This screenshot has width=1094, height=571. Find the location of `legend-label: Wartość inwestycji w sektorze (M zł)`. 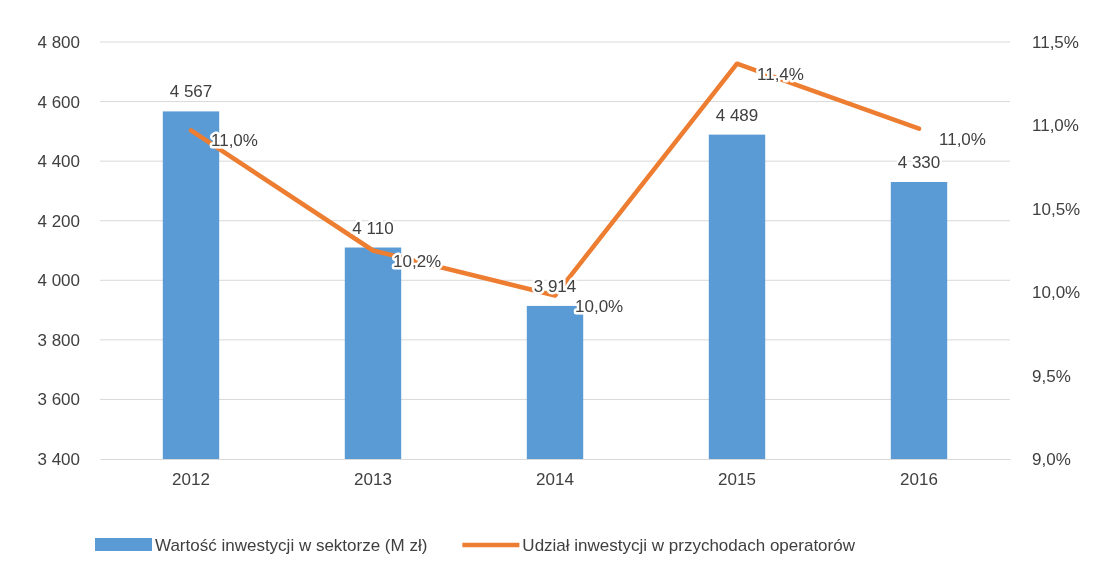

legend-label: Wartość inwestycji w sektorze (M zł) is located at coordinates (291, 545).